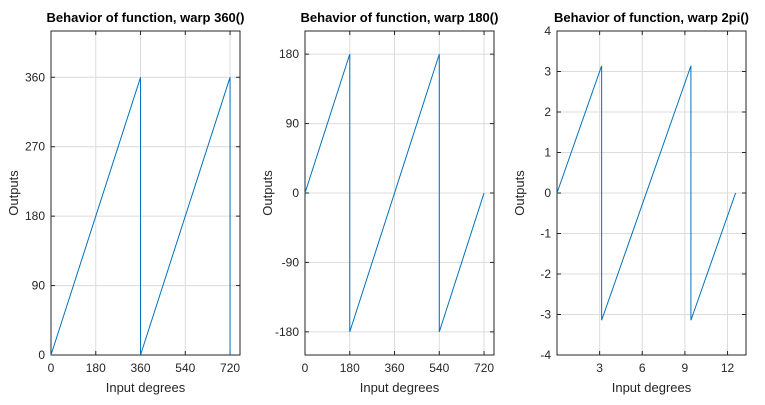  I want to click on y-tick-label: -180, so click(287, 332).